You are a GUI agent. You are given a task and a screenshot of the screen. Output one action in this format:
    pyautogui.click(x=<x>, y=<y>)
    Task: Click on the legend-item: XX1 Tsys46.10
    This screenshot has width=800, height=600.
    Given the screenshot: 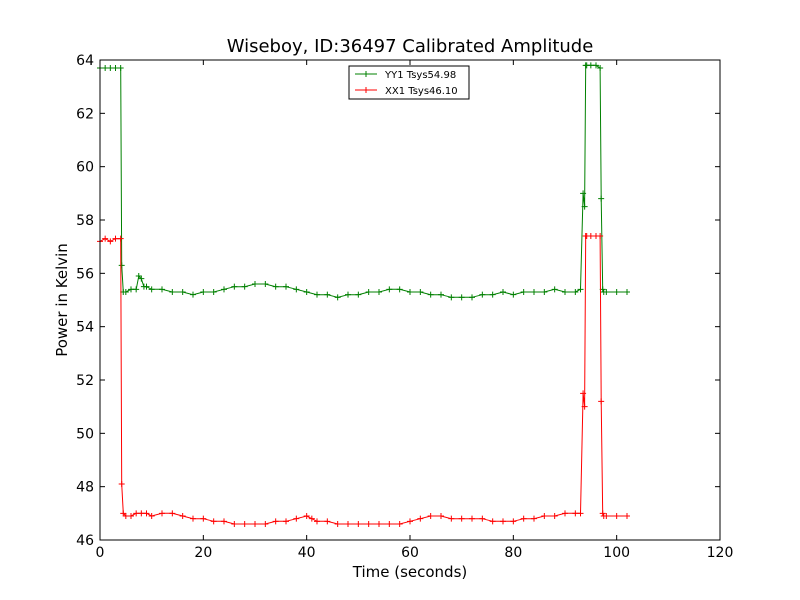 What is the action you would take?
    pyautogui.click(x=406, y=91)
    